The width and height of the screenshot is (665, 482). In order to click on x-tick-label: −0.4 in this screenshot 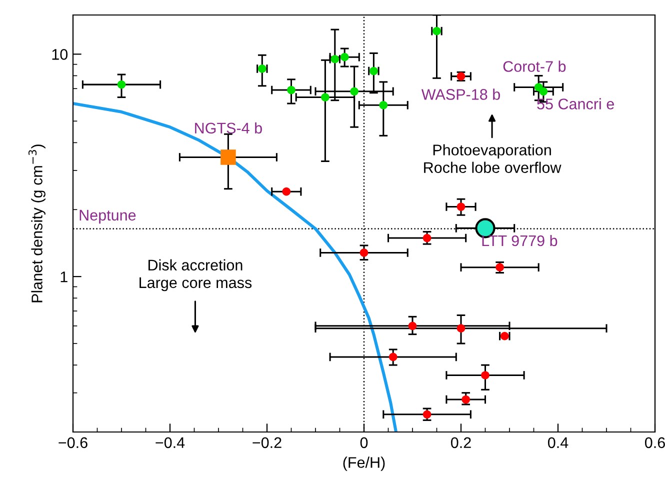, I will do `click(170, 442)`.